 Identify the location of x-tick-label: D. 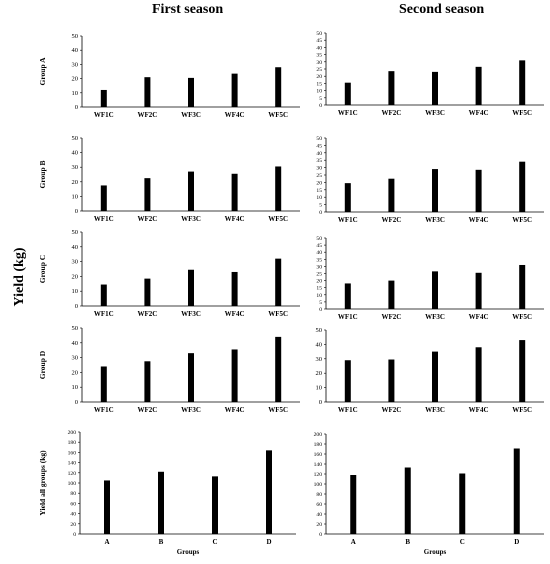
(516, 542).